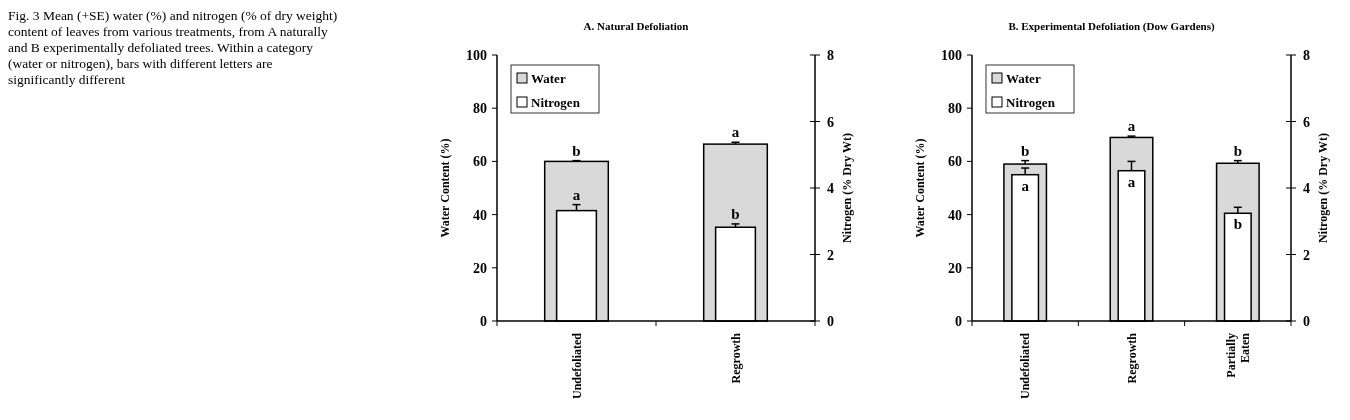  What do you see at coordinates (1237, 355) in the screenshot?
I see `x-tick-label: Partially Eaten` at bounding box center [1237, 355].